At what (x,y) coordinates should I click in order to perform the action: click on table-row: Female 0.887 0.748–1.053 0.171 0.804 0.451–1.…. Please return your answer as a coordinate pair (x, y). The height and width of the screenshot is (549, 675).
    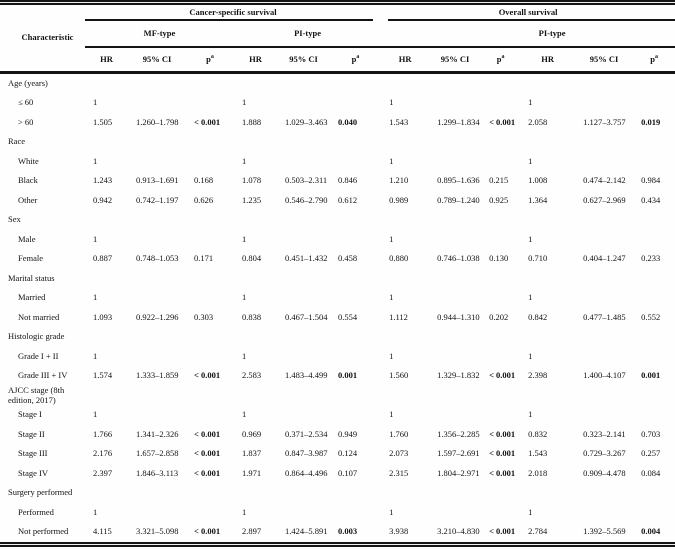
    Looking at the image, I should click on (337, 260).